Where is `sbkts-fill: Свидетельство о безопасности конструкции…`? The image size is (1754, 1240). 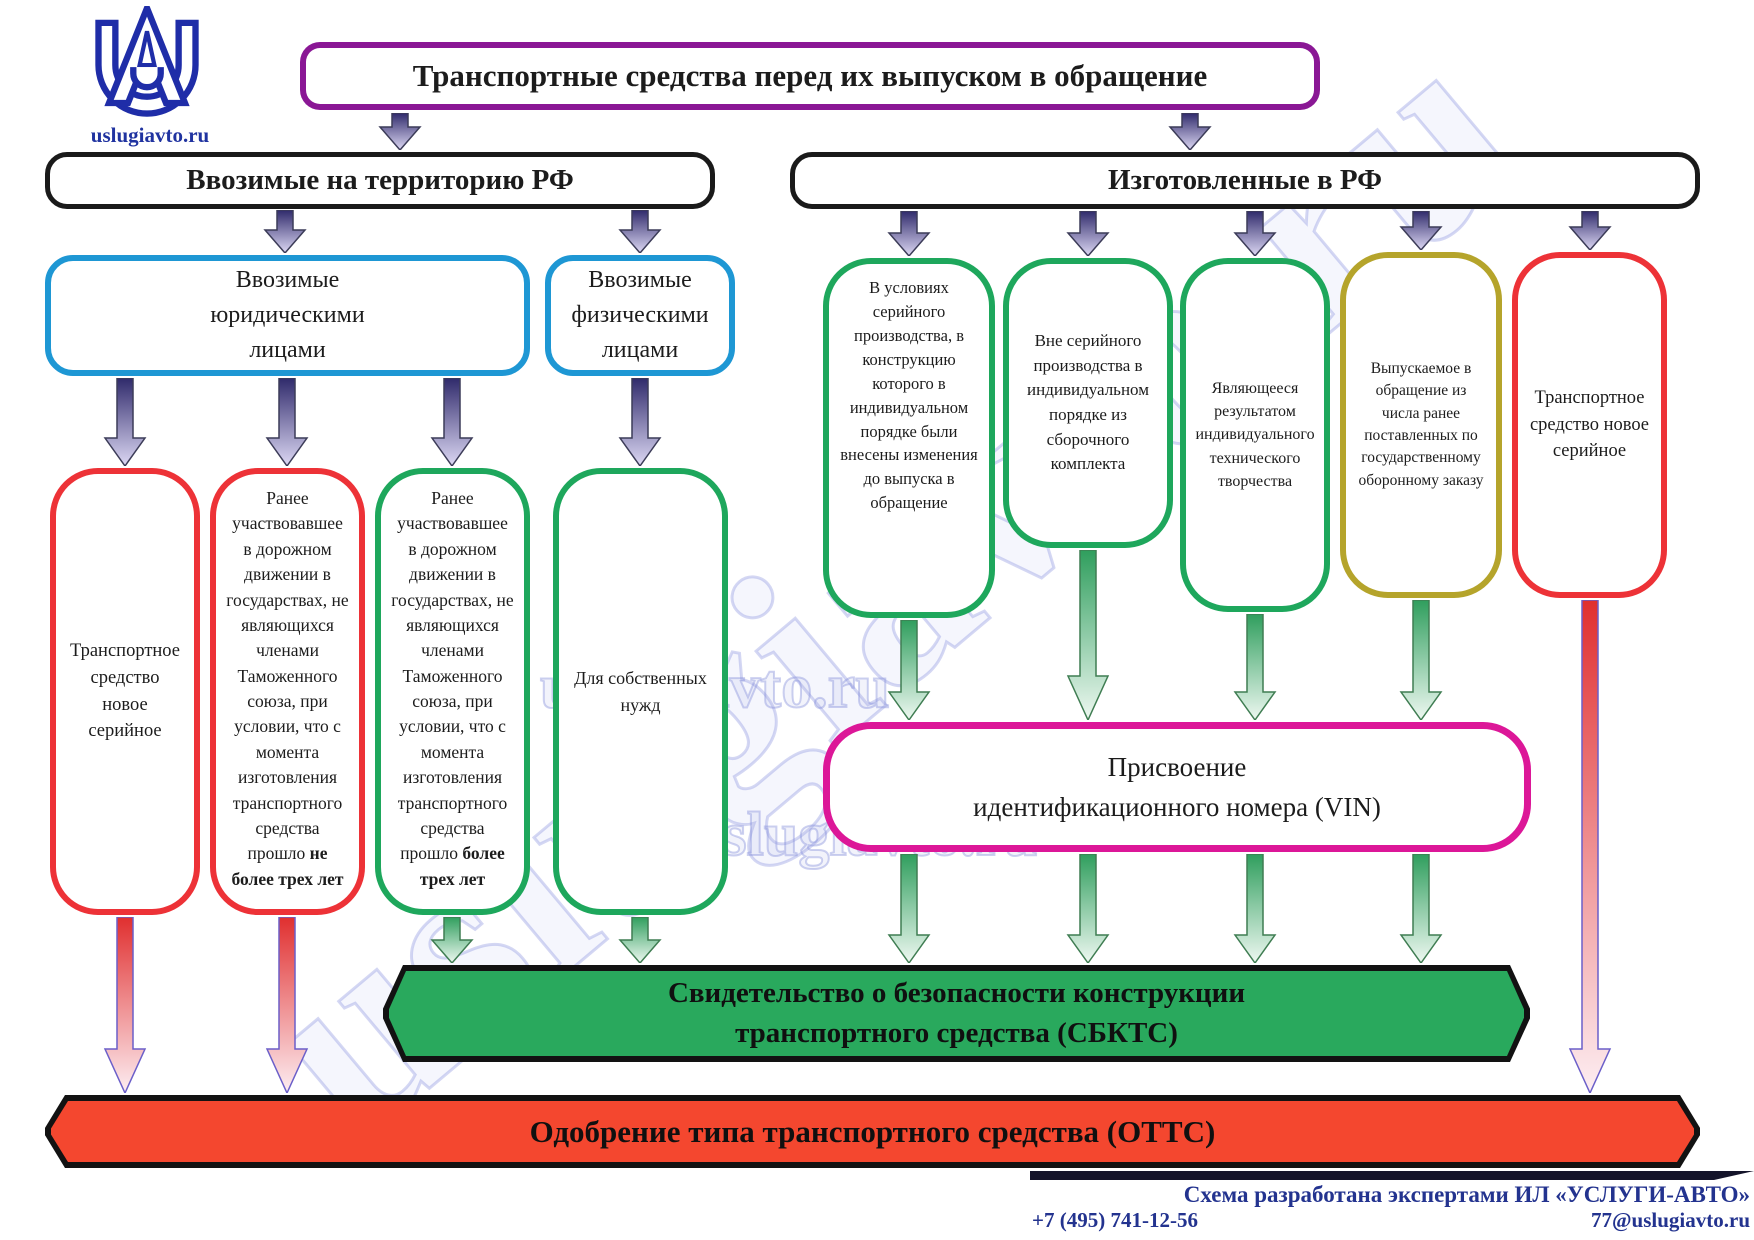
sbkts-fill: Свидетельство о безопасности конструкции… is located at coordinates (956, 1013).